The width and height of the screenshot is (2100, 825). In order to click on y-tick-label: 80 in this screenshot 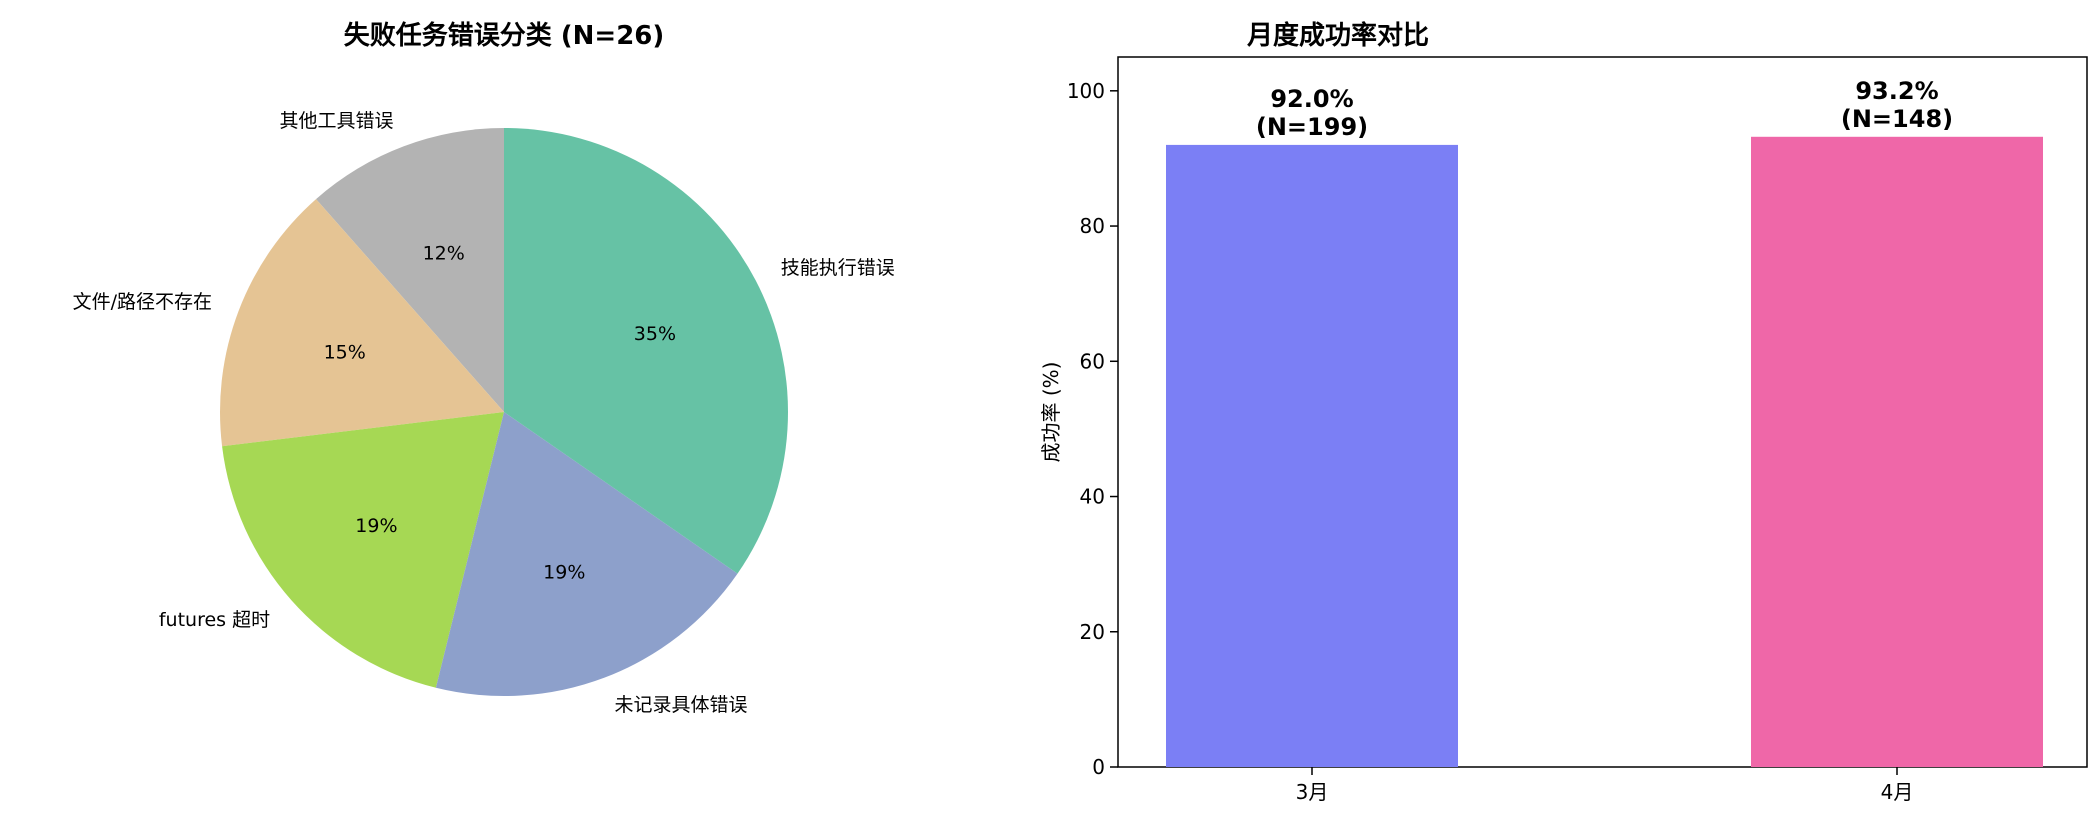, I will do `click(1092, 226)`.